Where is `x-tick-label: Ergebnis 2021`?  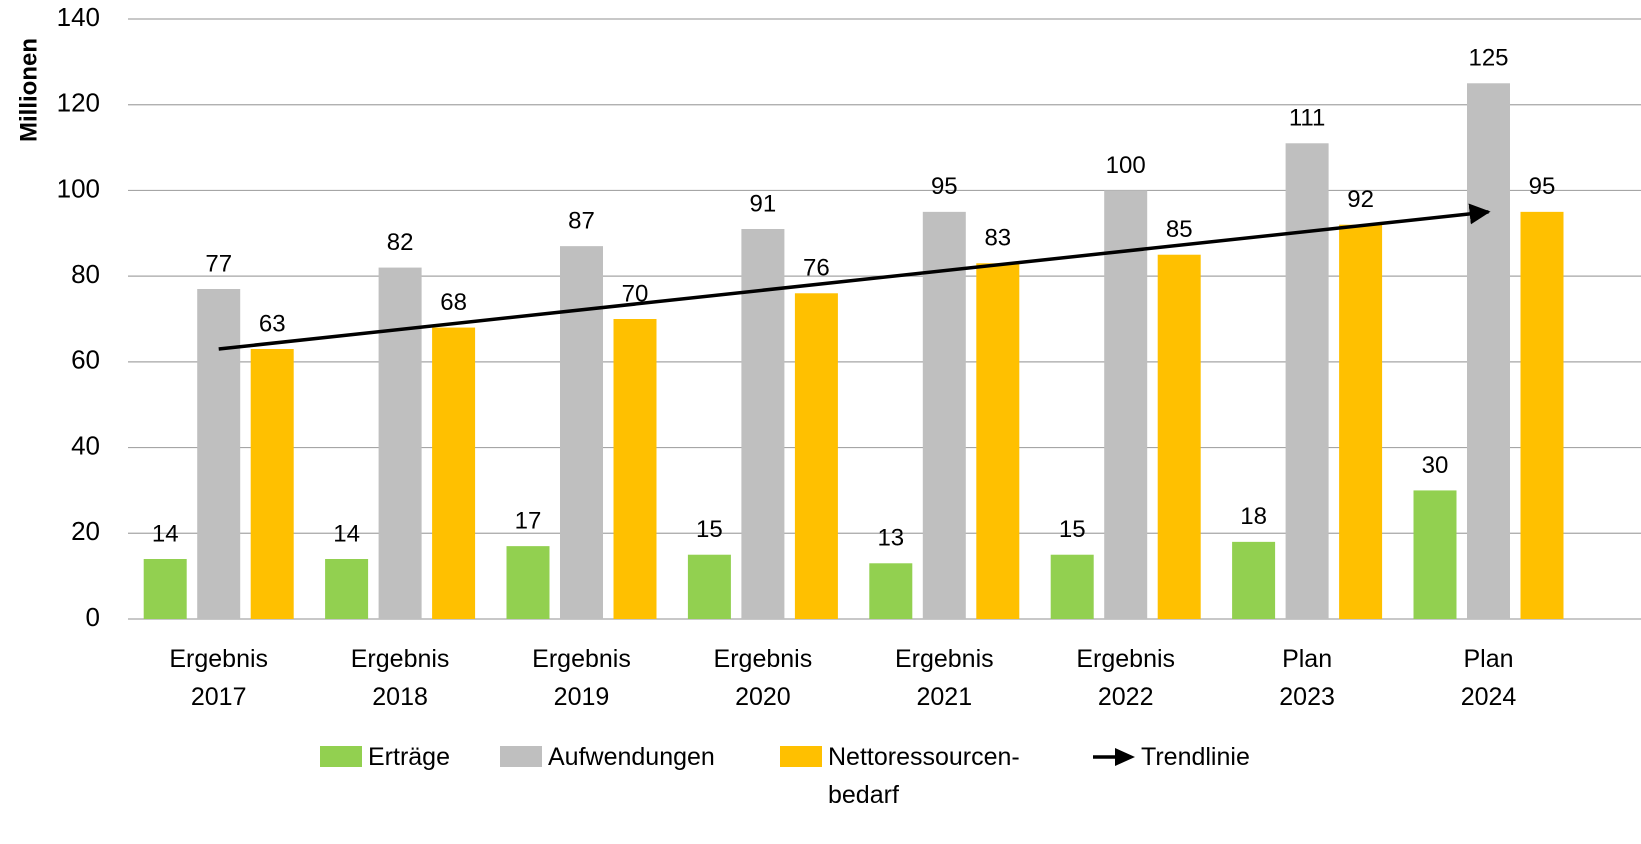
x-tick-label: Ergebnis 2021 is located at coordinates (944, 678).